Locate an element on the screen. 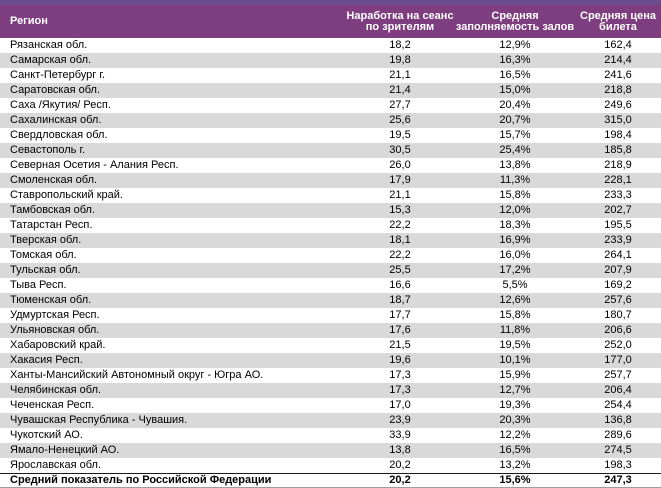 The width and height of the screenshot is (661, 488). price-cell: 177,0 is located at coordinates (618, 360).